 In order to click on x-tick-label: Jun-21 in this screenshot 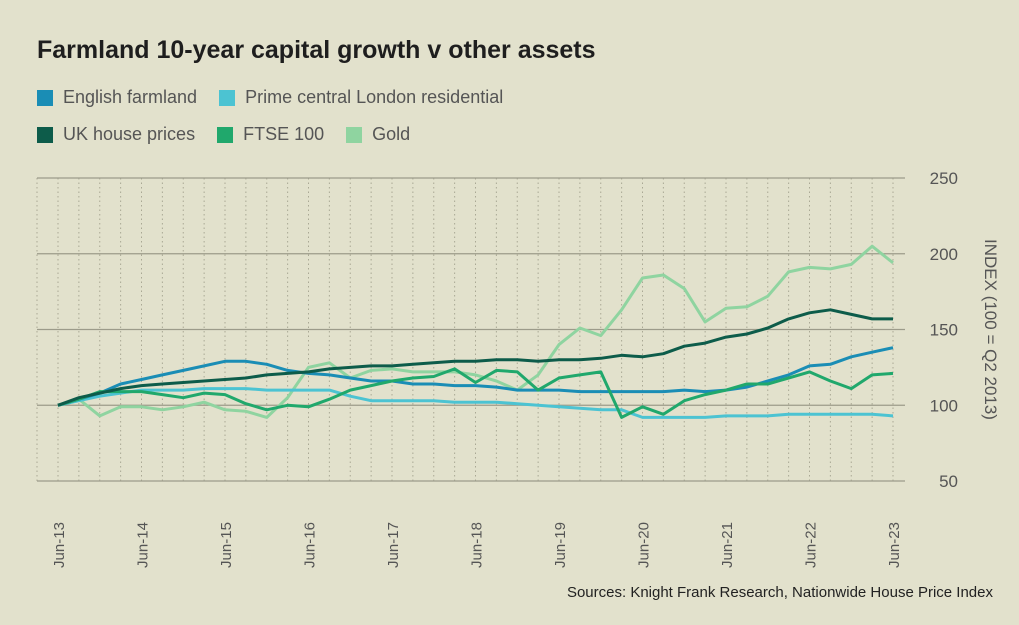, I will do `click(727, 545)`.